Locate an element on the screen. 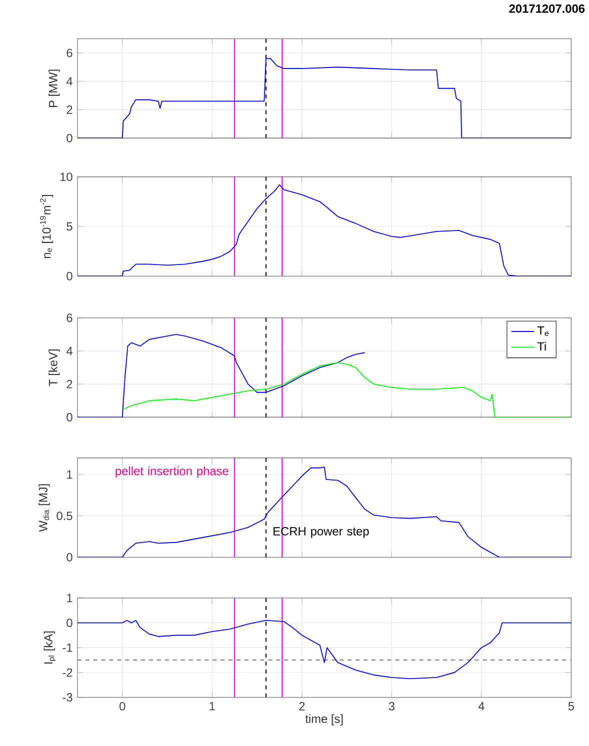 This screenshot has width=589, height=746. x-tick-label: 5 is located at coordinates (571, 706).